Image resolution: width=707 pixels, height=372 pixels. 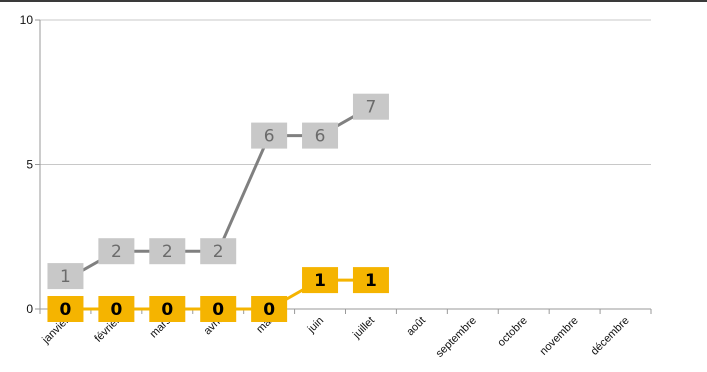 What do you see at coordinates (363, 328) in the screenshot?
I see `x-tick-label: juillet` at bounding box center [363, 328].